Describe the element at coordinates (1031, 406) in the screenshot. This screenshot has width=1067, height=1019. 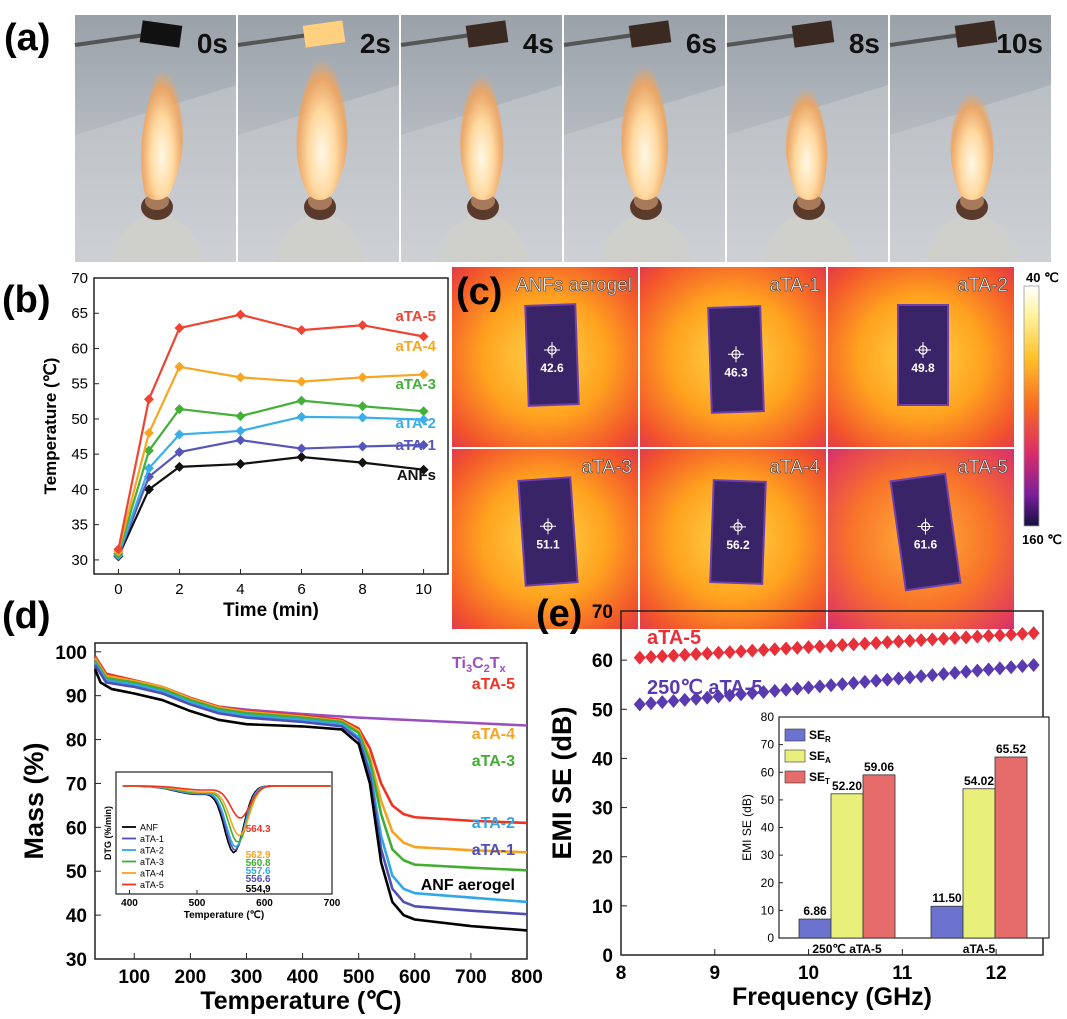
I see `color-scale-bar` at that location.